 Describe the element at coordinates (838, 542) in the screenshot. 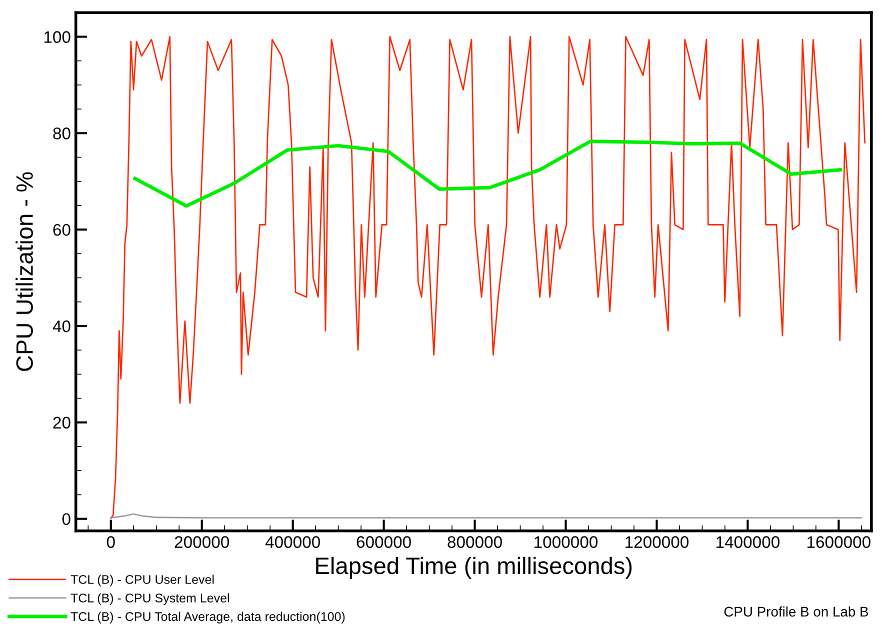

I see `x-tick-label: 1600000` at that location.